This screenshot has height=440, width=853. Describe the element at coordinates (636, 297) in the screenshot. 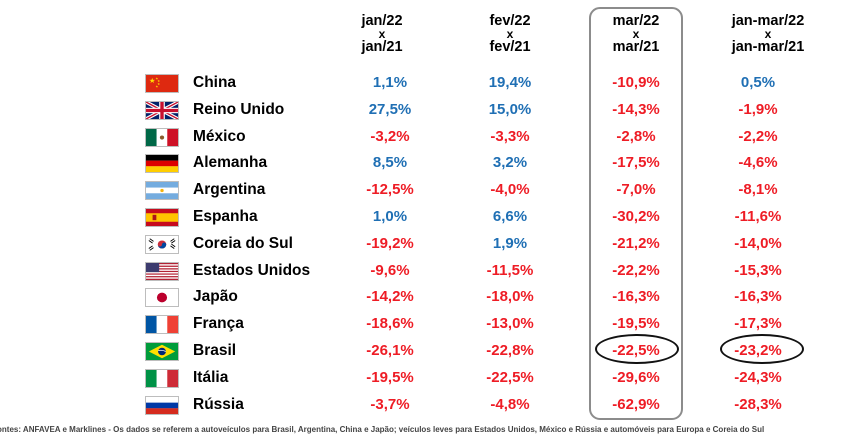

I see `cell-value-col3: -16,3%` at that location.